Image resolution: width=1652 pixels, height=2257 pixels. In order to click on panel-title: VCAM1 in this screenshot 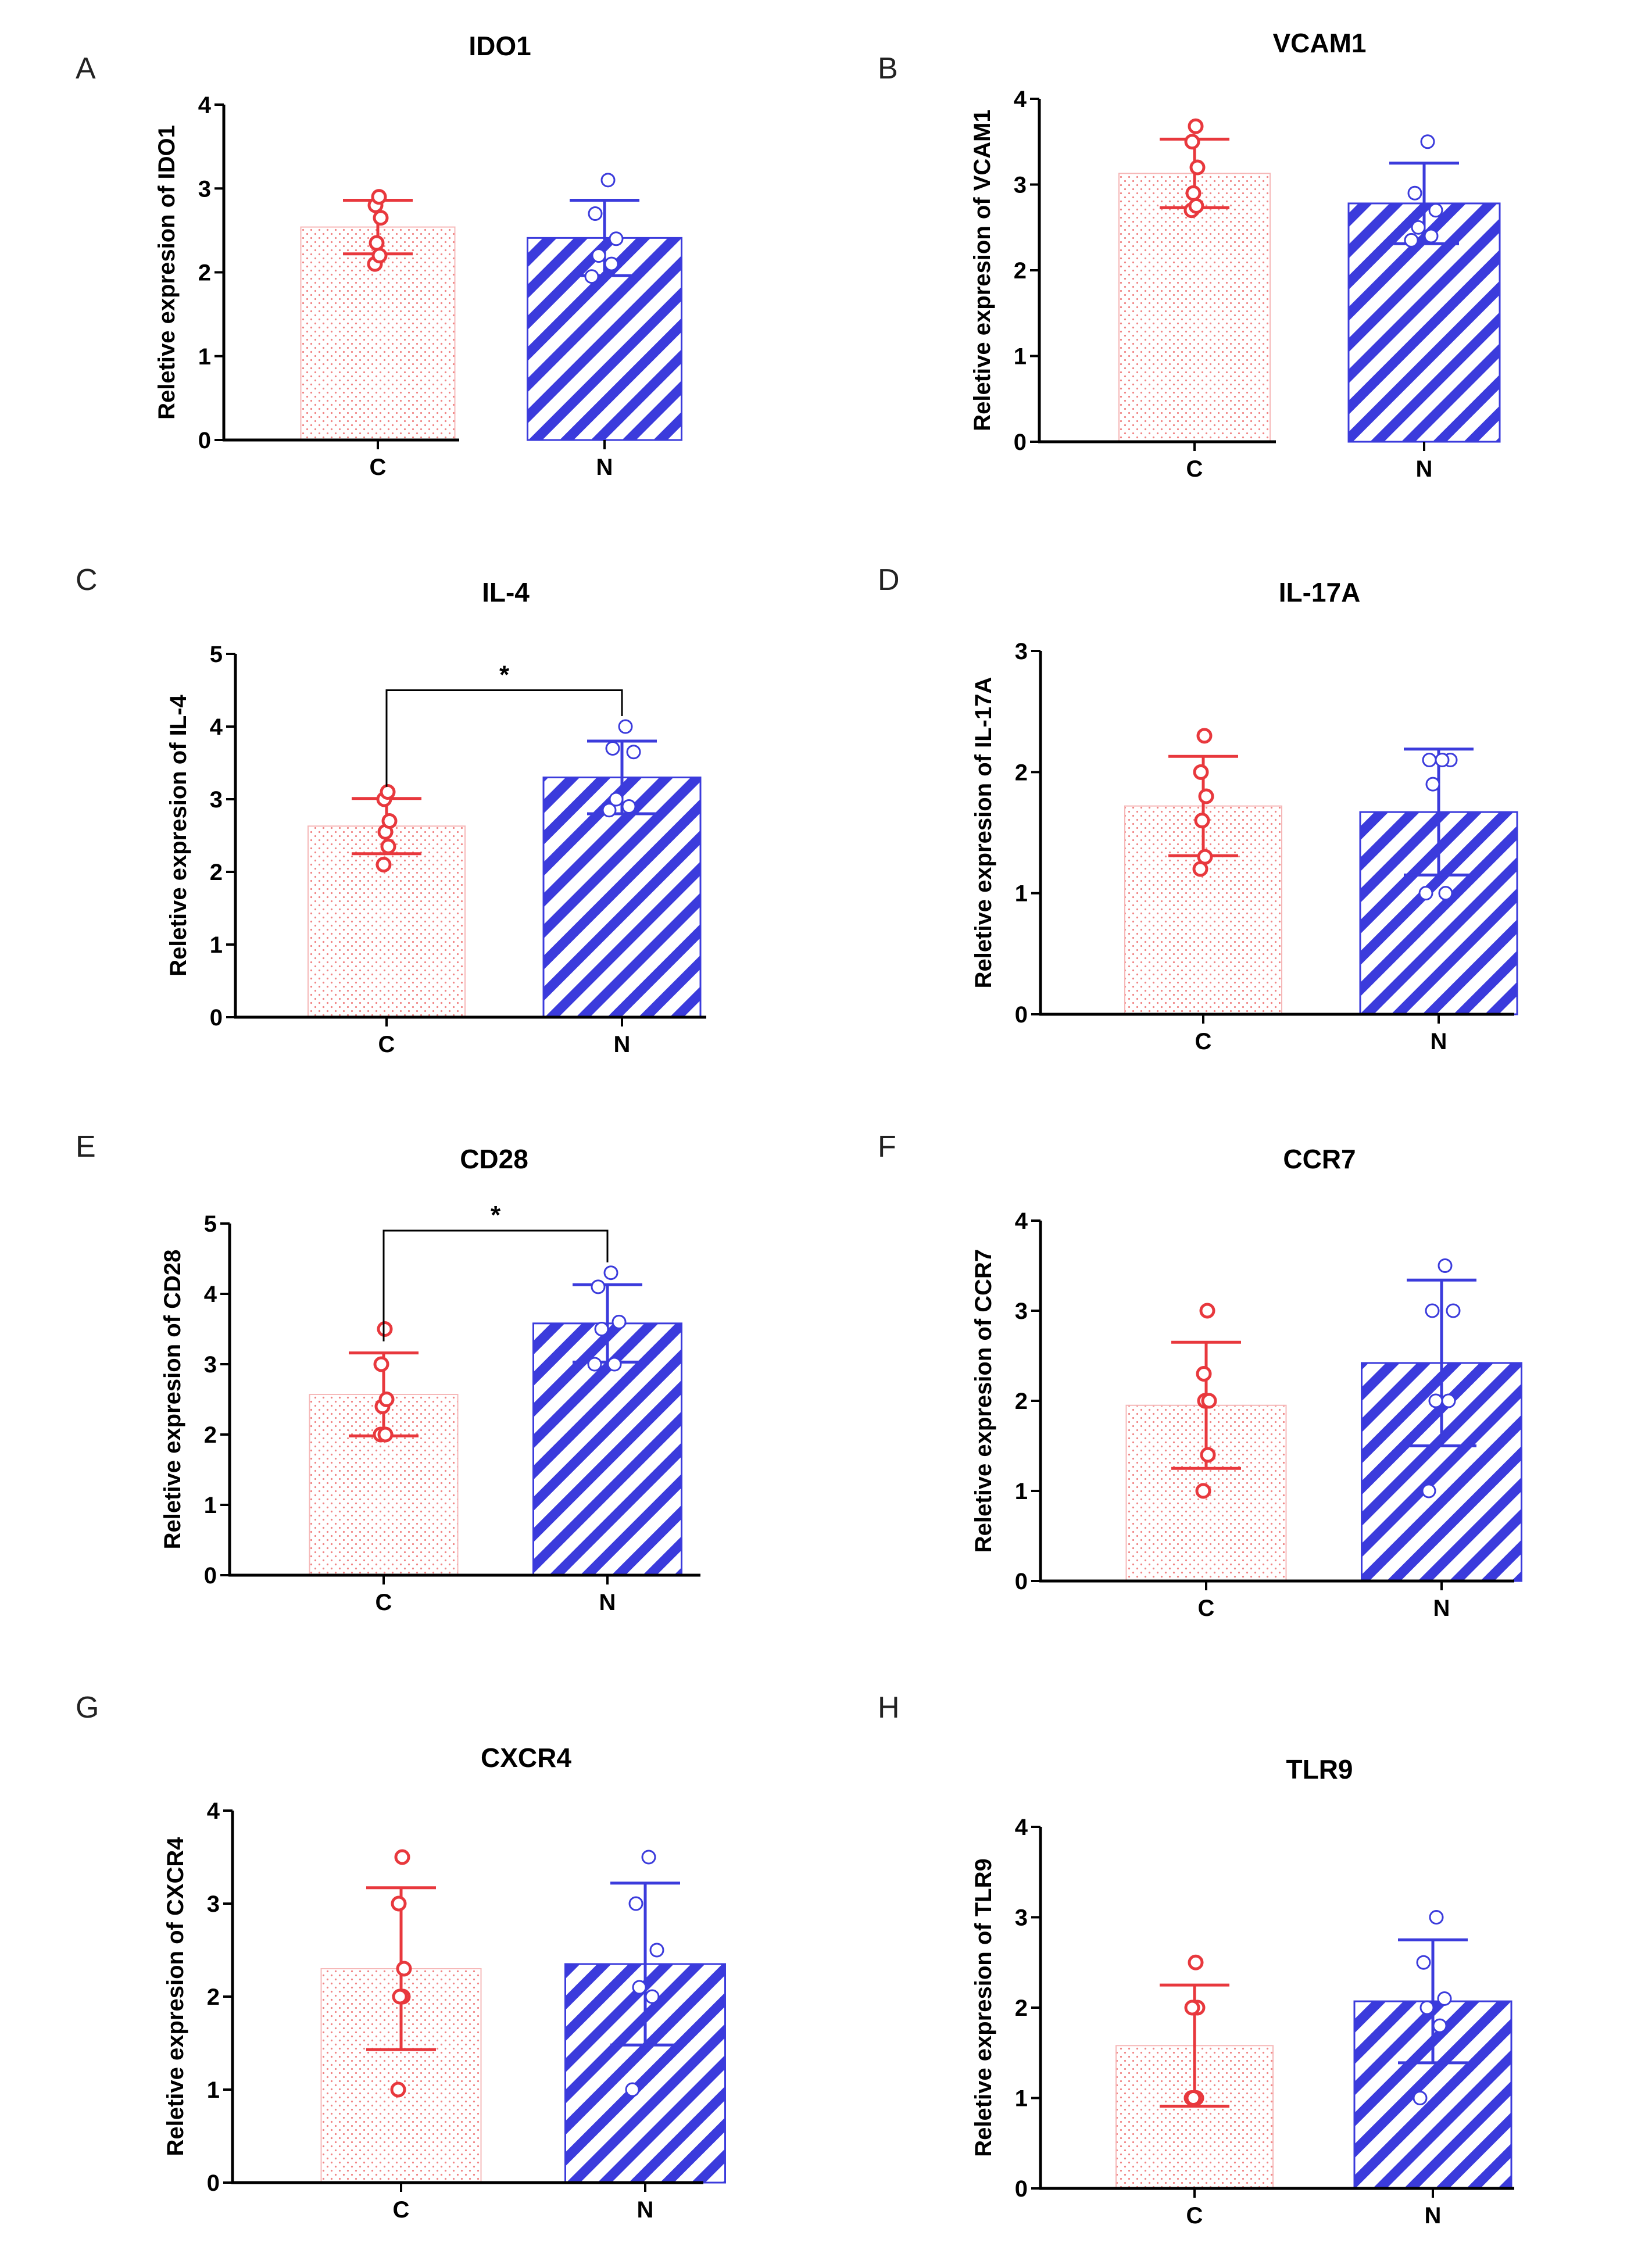, I will do `click(1319, 43)`.